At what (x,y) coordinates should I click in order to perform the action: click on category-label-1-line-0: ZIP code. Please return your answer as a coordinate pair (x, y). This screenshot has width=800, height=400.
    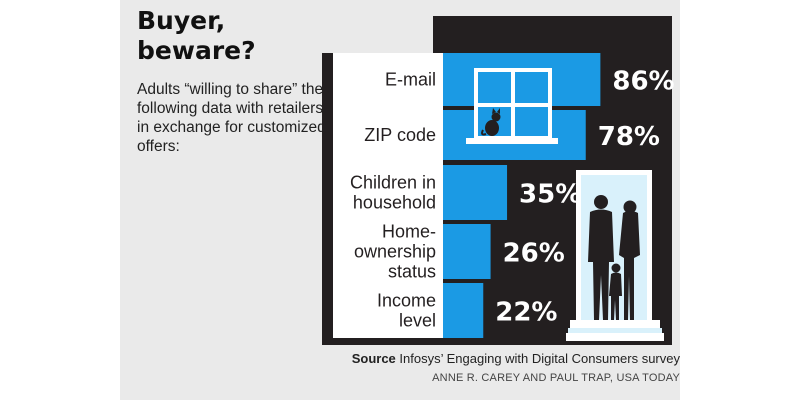
    Looking at the image, I should click on (400, 135).